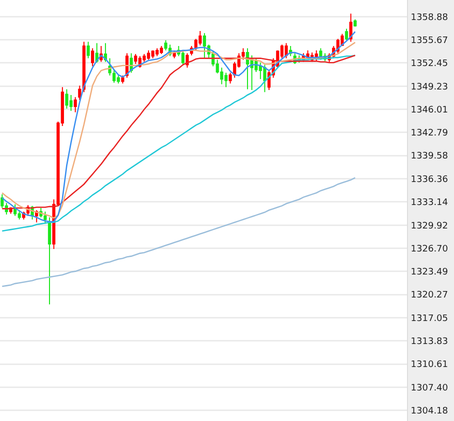 The width and height of the screenshot is (454, 421). What do you see at coordinates (429, 226) in the screenshot?
I see `y-tick-label: 1329.92` at bounding box center [429, 226].